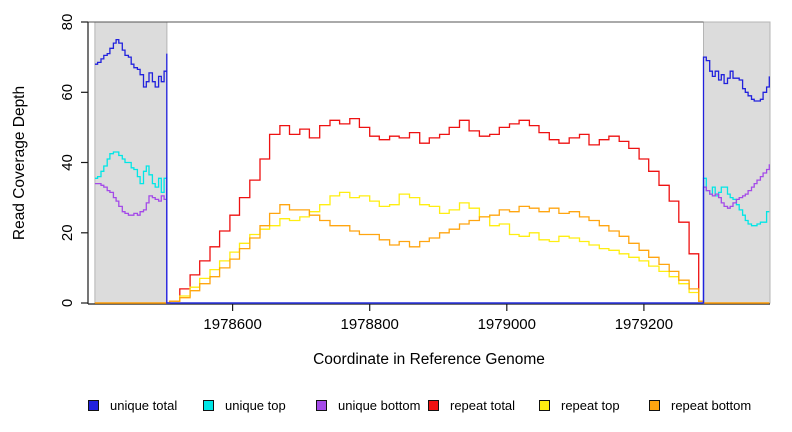 The width and height of the screenshot is (792, 432). I want to click on legend-label: repeat top, so click(590, 405).